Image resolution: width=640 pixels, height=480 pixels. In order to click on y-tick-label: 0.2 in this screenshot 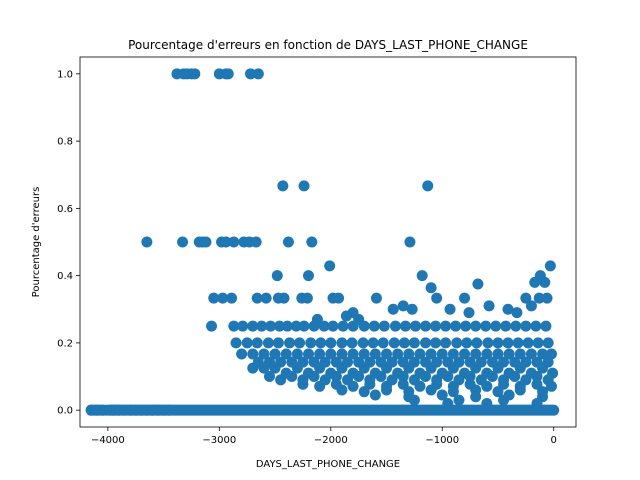, I will do `click(65, 343)`.